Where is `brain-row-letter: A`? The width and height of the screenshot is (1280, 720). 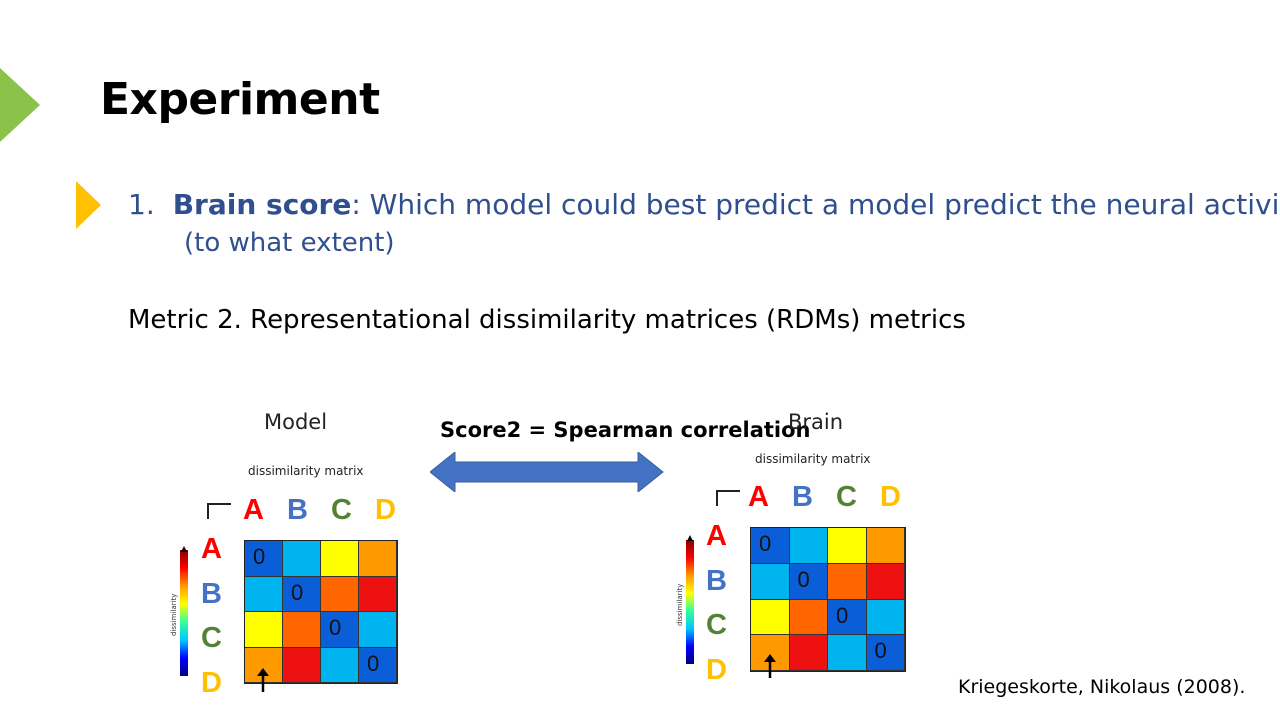
brain-row-letter: A is located at coordinates (716, 536).